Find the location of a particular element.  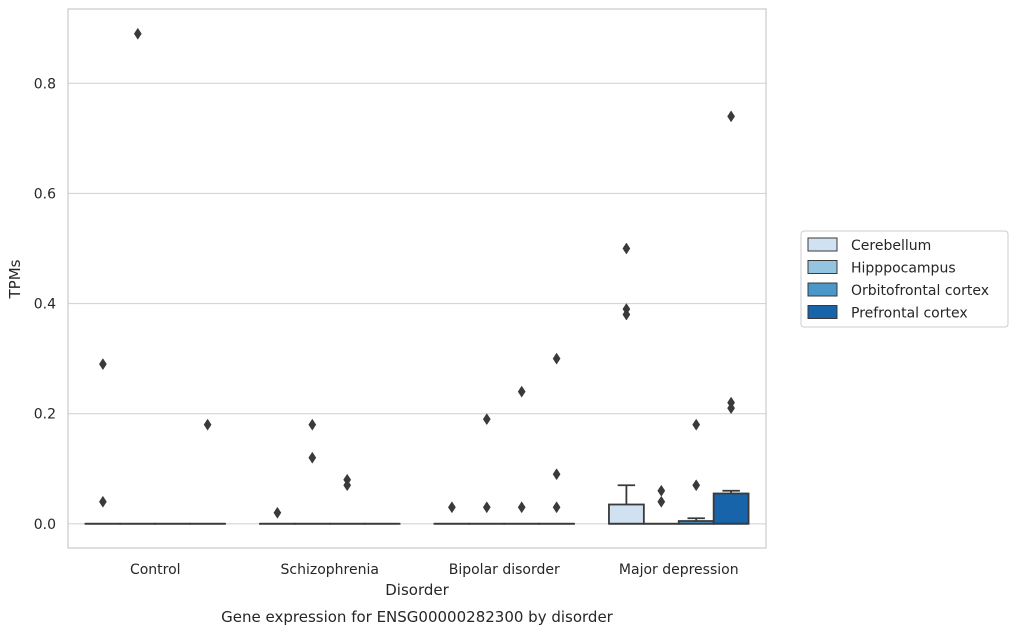

y-tick-label: 0.2 is located at coordinates (45, 415).